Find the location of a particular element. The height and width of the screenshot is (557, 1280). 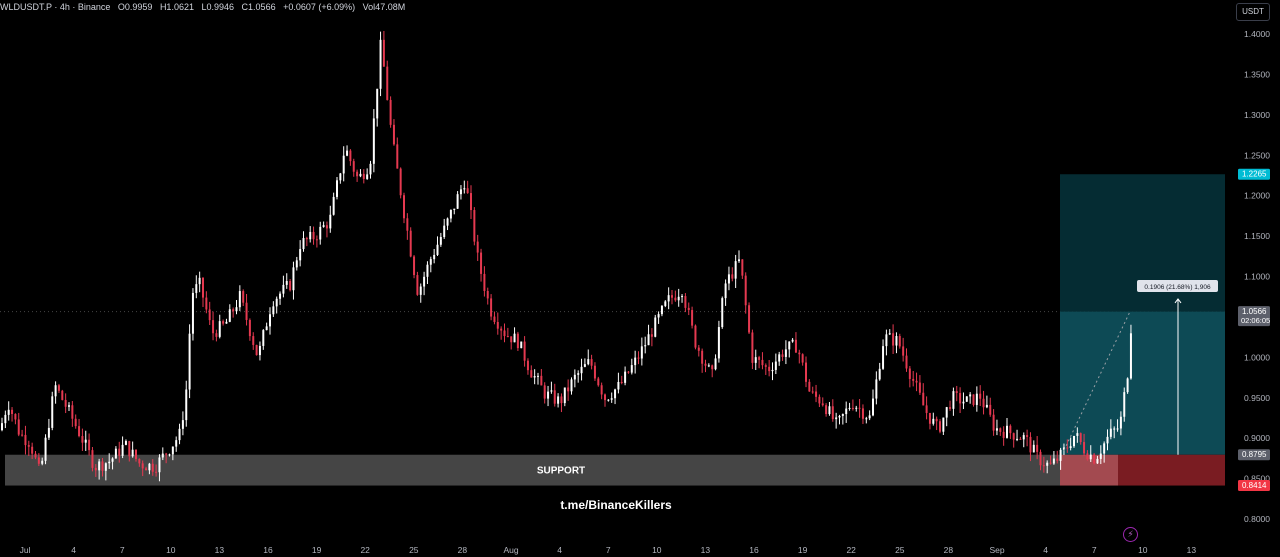

entry-price-tag is located at coordinates (1254, 455).